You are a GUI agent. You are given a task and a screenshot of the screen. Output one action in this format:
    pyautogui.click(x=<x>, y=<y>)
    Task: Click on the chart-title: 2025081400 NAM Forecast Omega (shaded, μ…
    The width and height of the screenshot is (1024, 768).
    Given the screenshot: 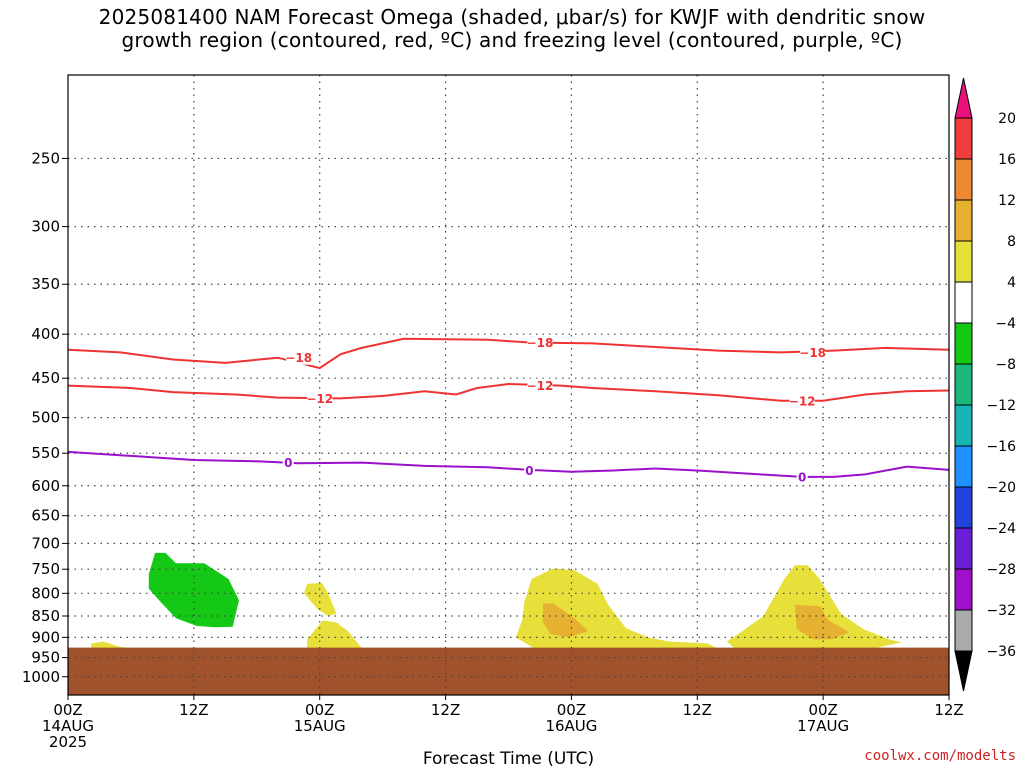 What is the action you would take?
    pyautogui.click(x=512, y=29)
    